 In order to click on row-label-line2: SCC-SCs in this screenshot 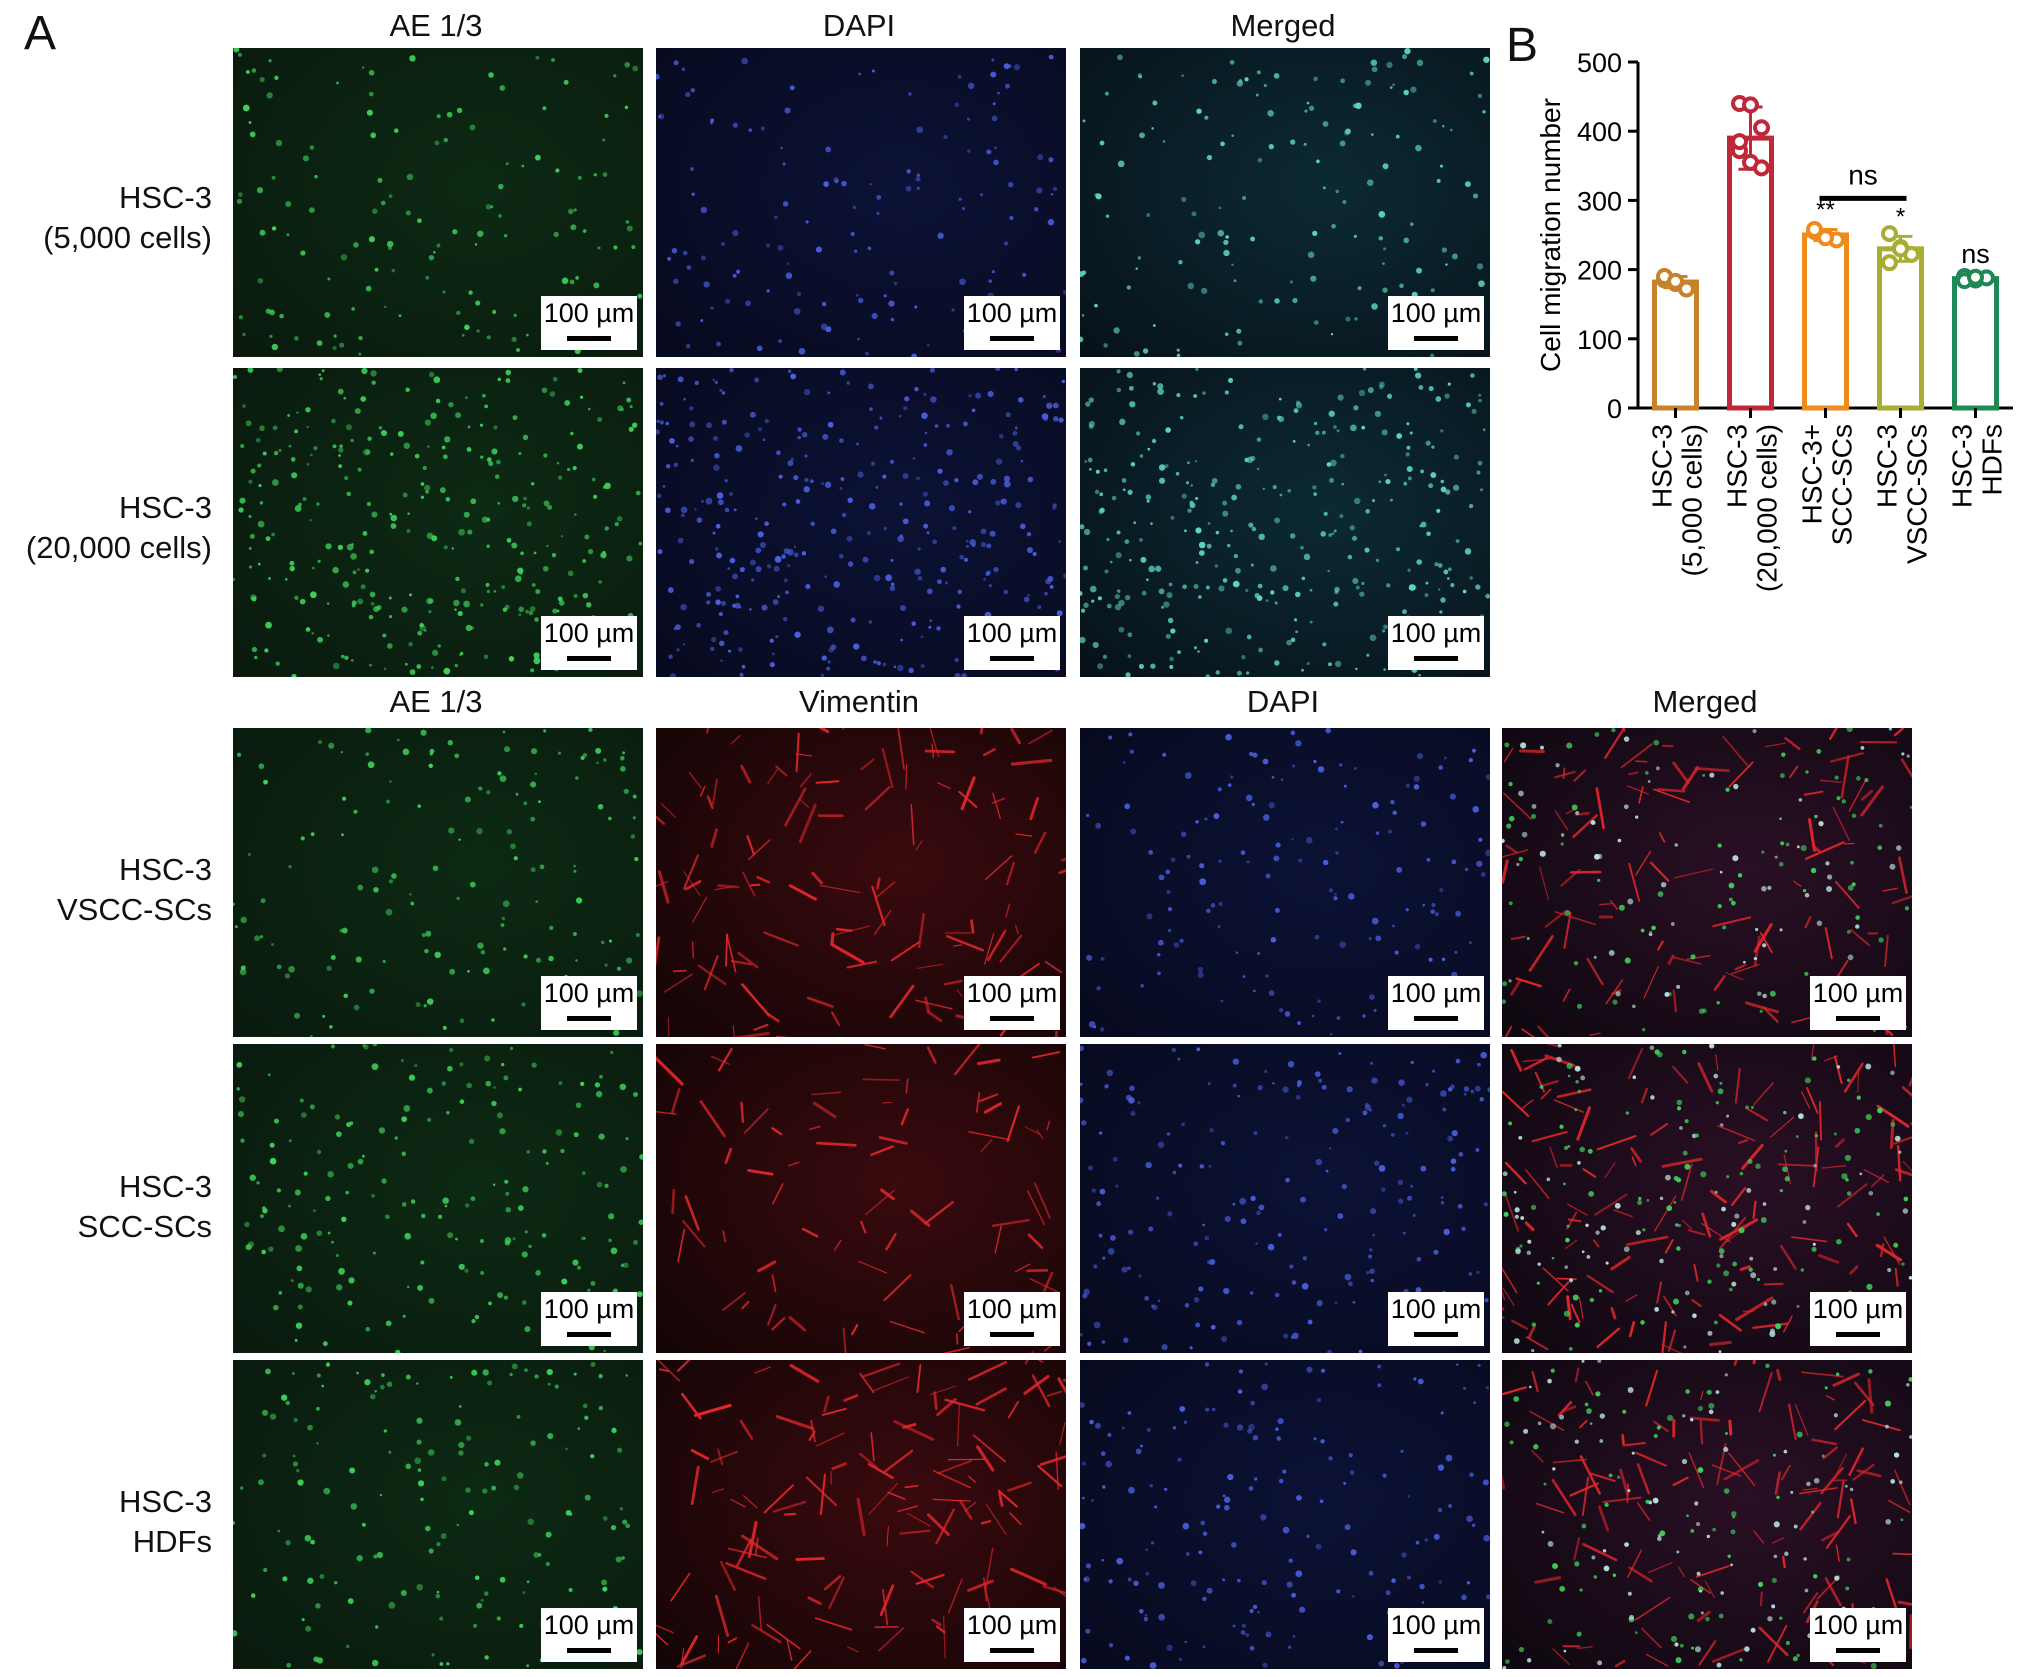, I will do `click(144, 1226)`.